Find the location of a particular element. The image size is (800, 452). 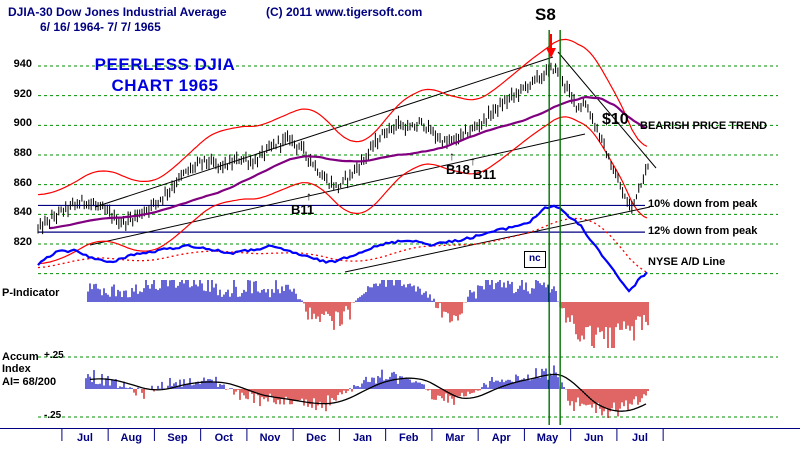

b18-up-arrow-icon: ↑ is located at coordinates (452, 156).